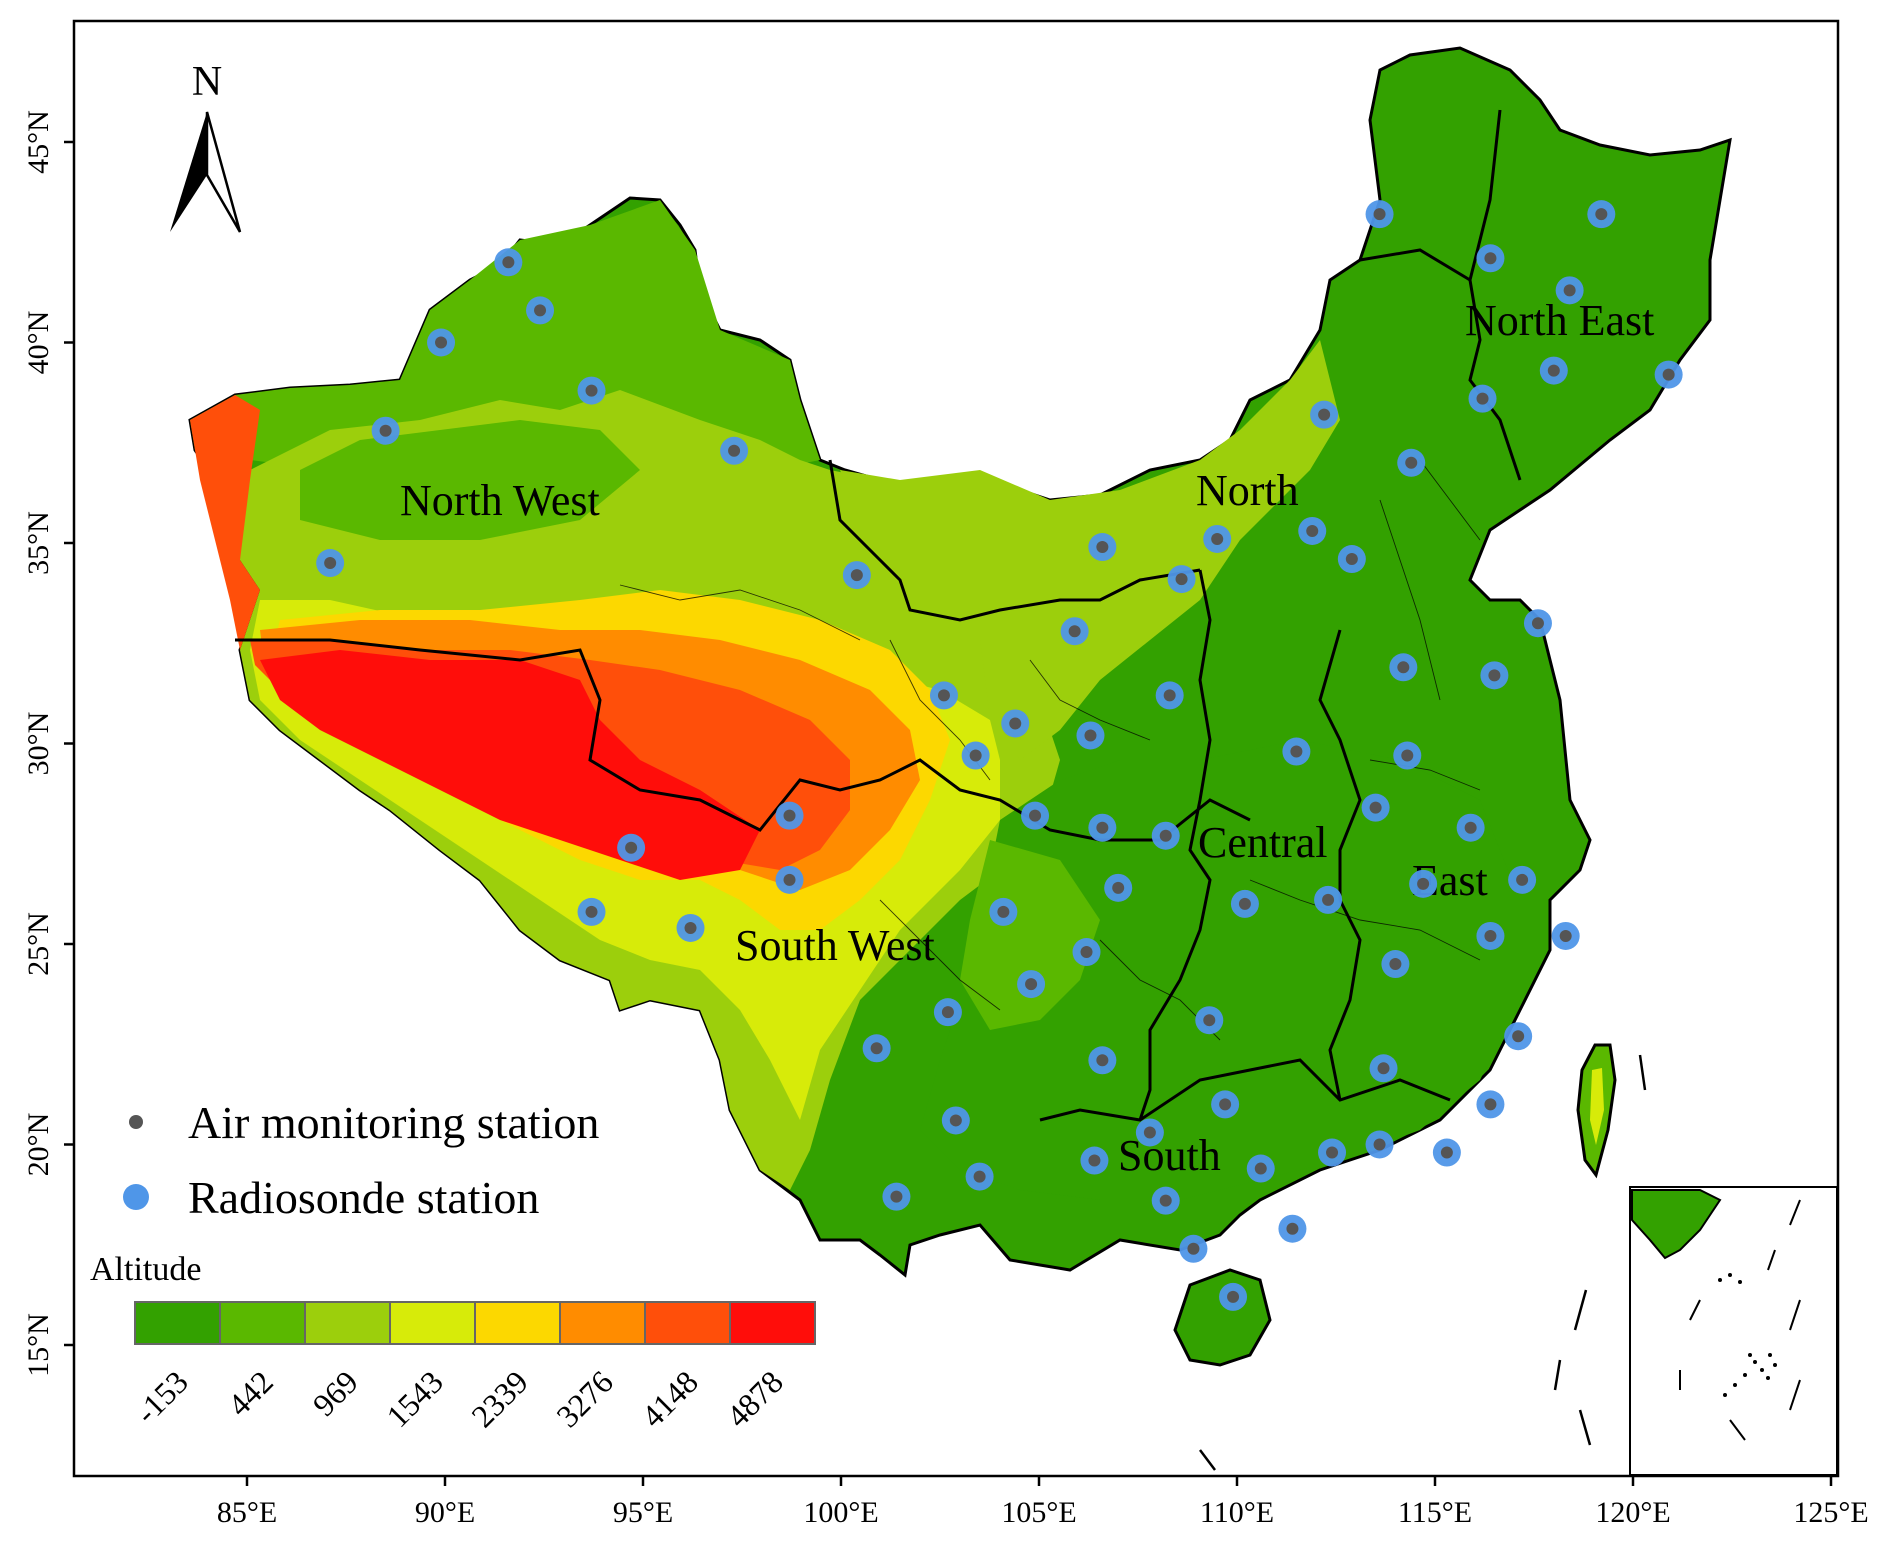  Describe the element at coordinates (38, 142) in the screenshot. I see `lat-tick-label: 45°N` at that location.